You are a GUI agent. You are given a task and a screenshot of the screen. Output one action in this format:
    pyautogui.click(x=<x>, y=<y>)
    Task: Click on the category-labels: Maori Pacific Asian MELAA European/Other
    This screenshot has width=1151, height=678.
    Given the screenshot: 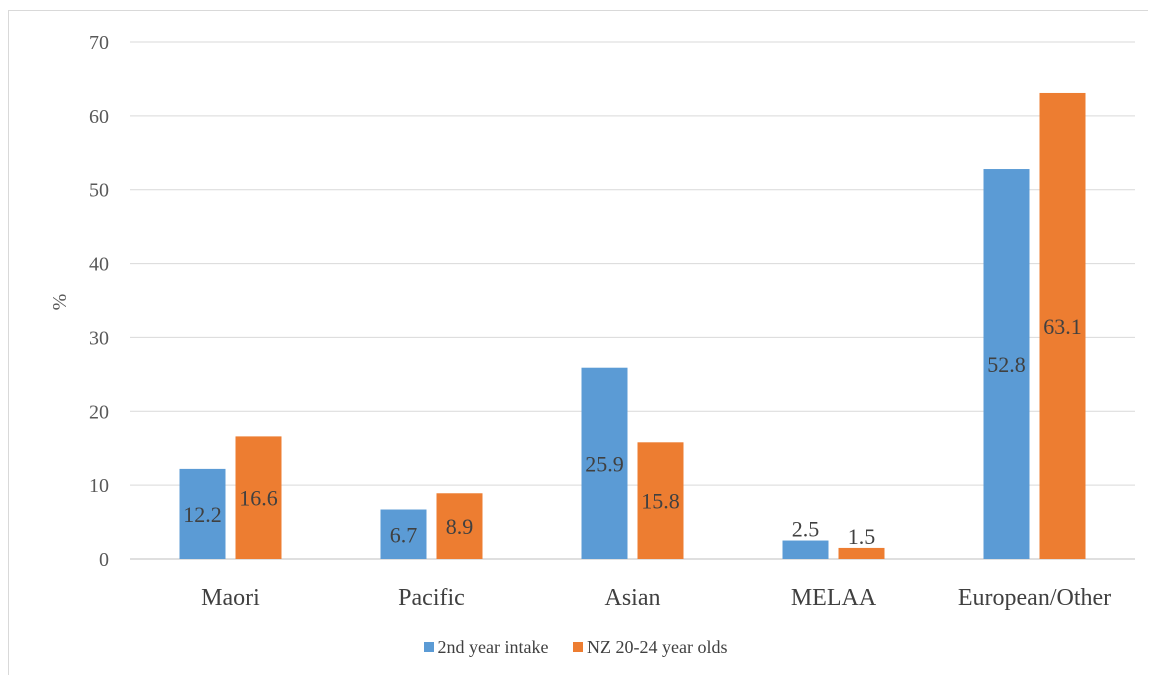 What is the action you would take?
    pyautogui.click(x=656, y=598)
    